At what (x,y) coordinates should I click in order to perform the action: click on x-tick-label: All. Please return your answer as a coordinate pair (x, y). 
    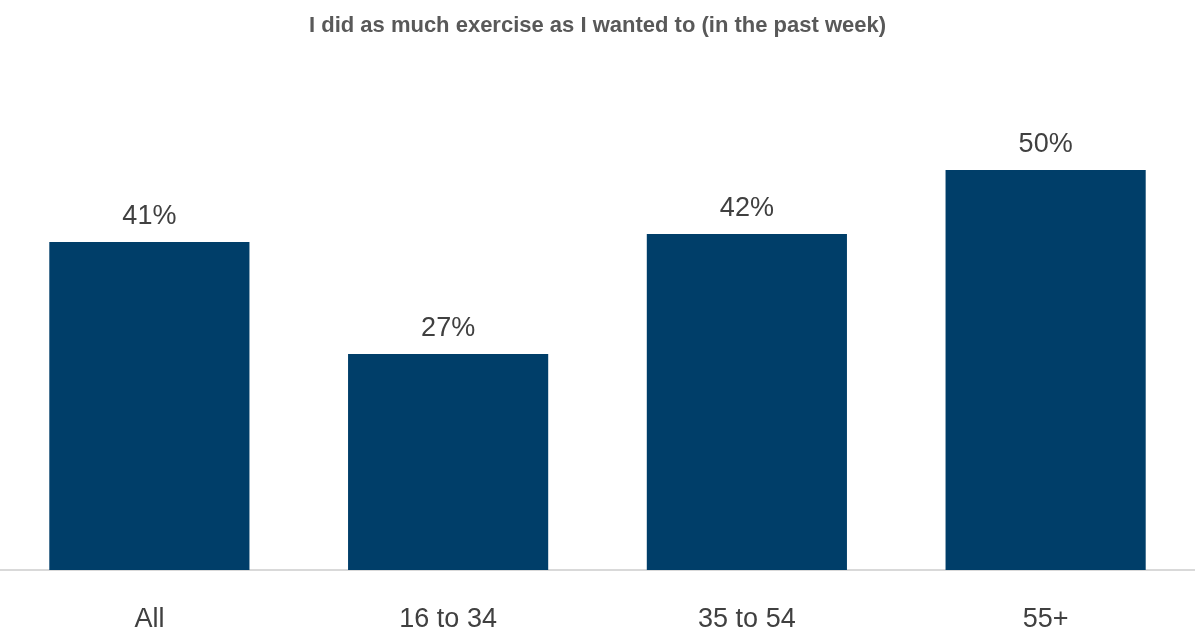
    Looking at the image, I should click on (149, 617).